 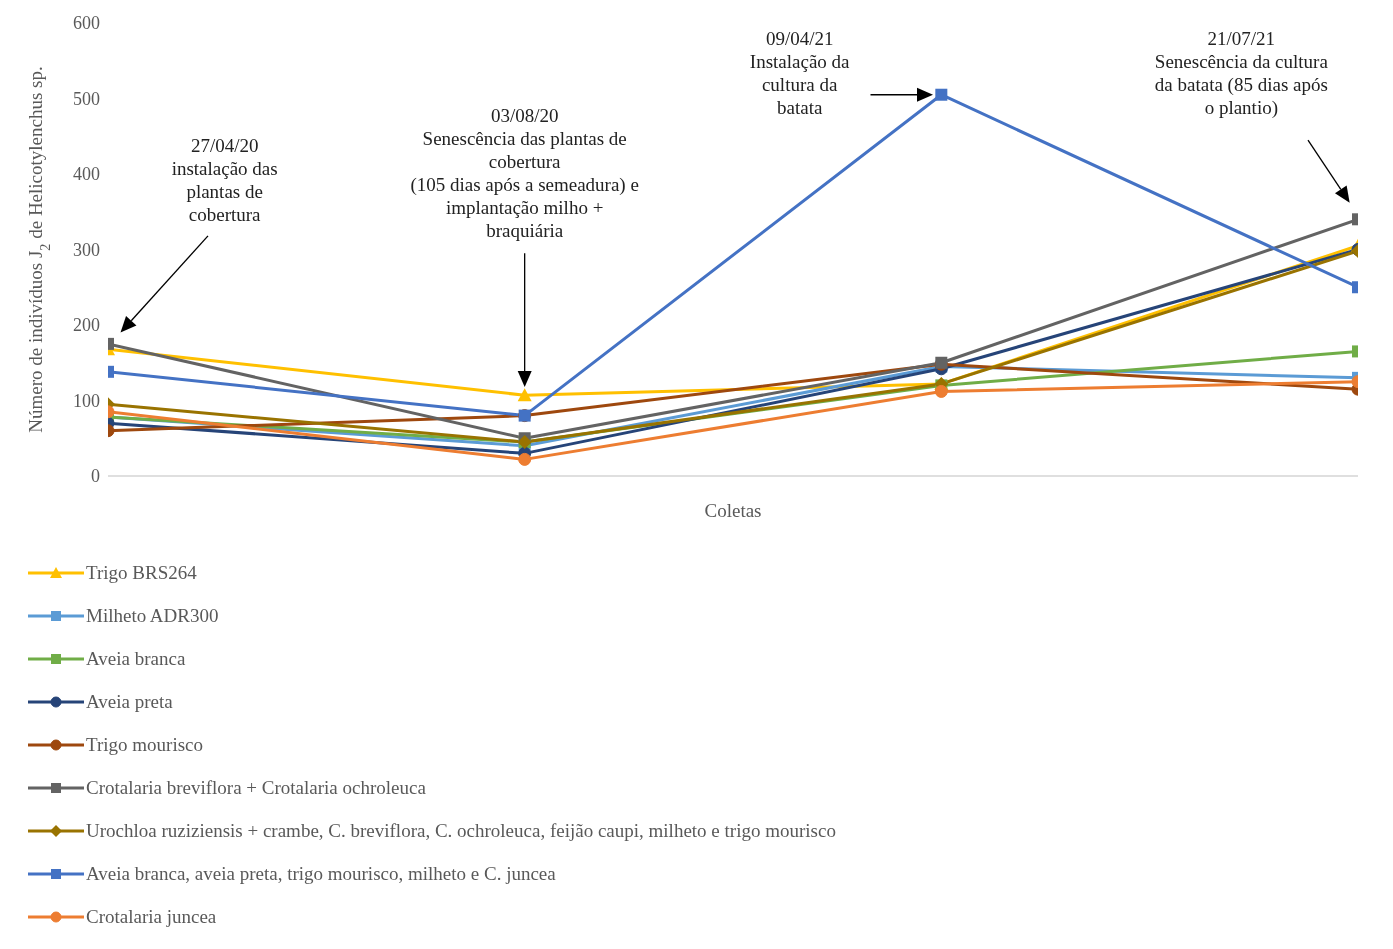 What do you see at coordinates (86, 400) in the screenshot?
I see `y-tick-label: 100` at bounding box center [86, 400].